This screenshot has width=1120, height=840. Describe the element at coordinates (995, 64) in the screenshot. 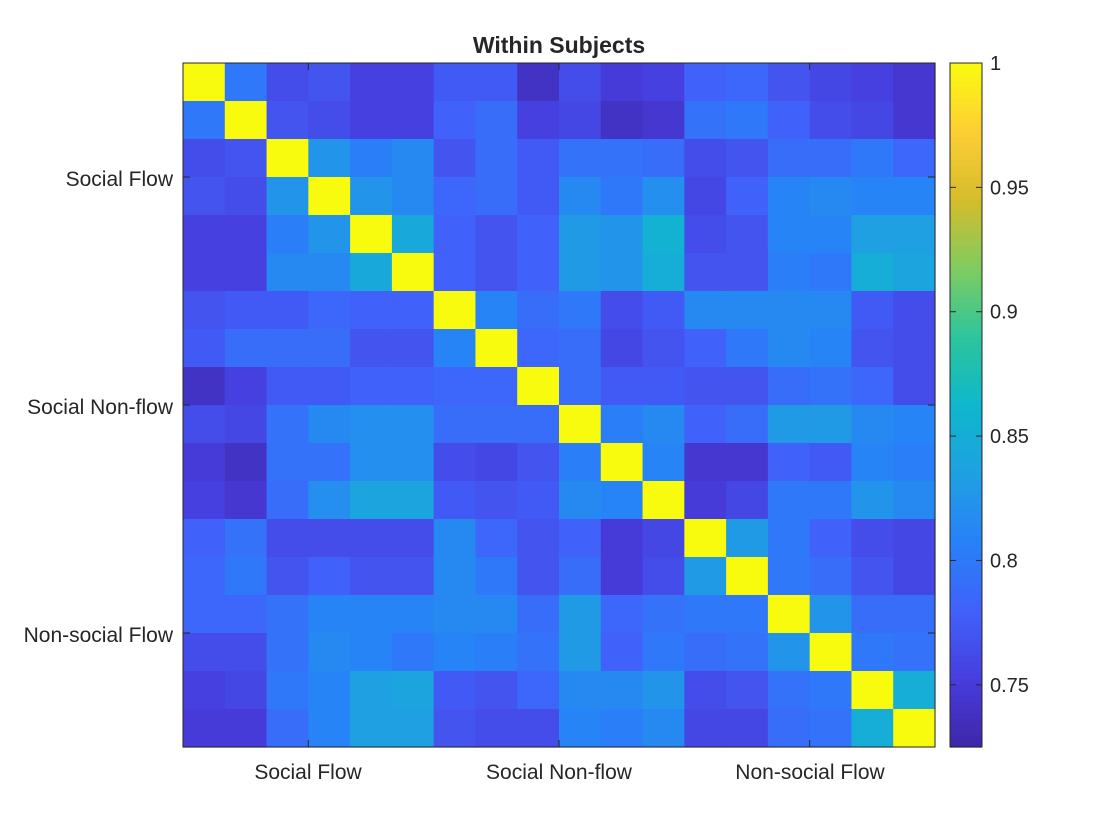

I see `colorbar-tick-label: 1` at that location.